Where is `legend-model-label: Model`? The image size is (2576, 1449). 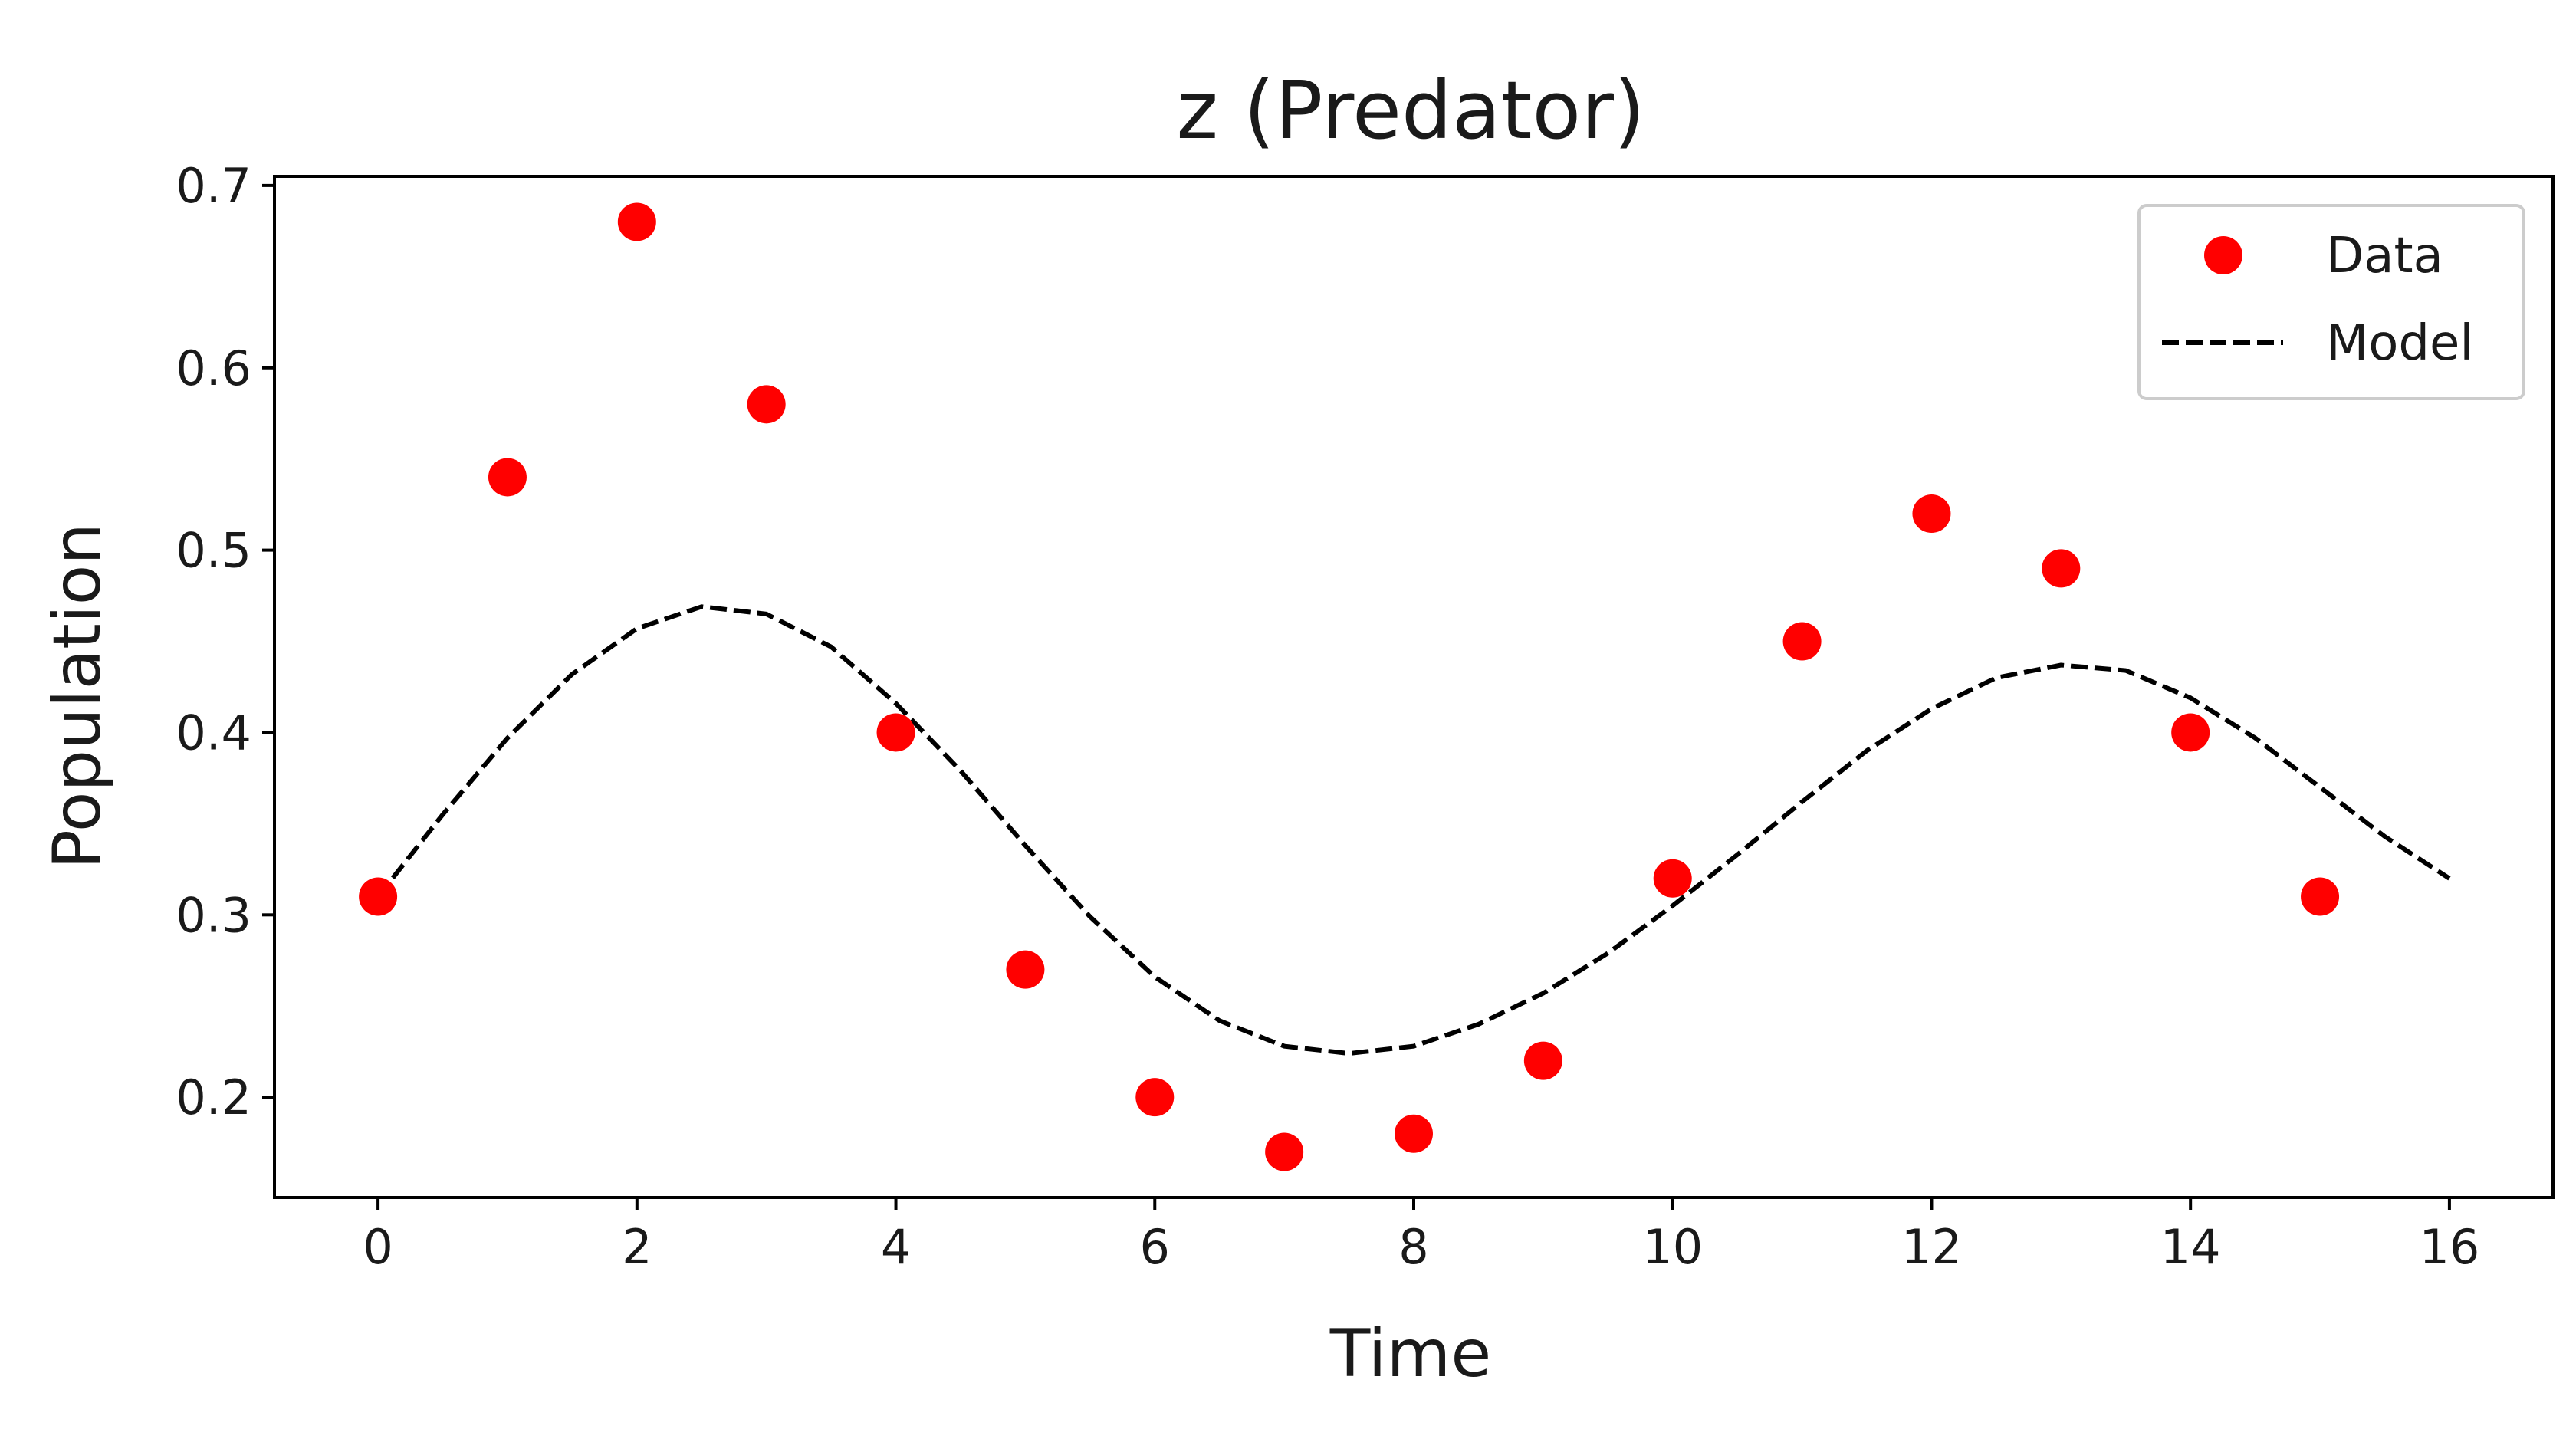 legend-model-label: Model is located at coordinates (2399, 343).